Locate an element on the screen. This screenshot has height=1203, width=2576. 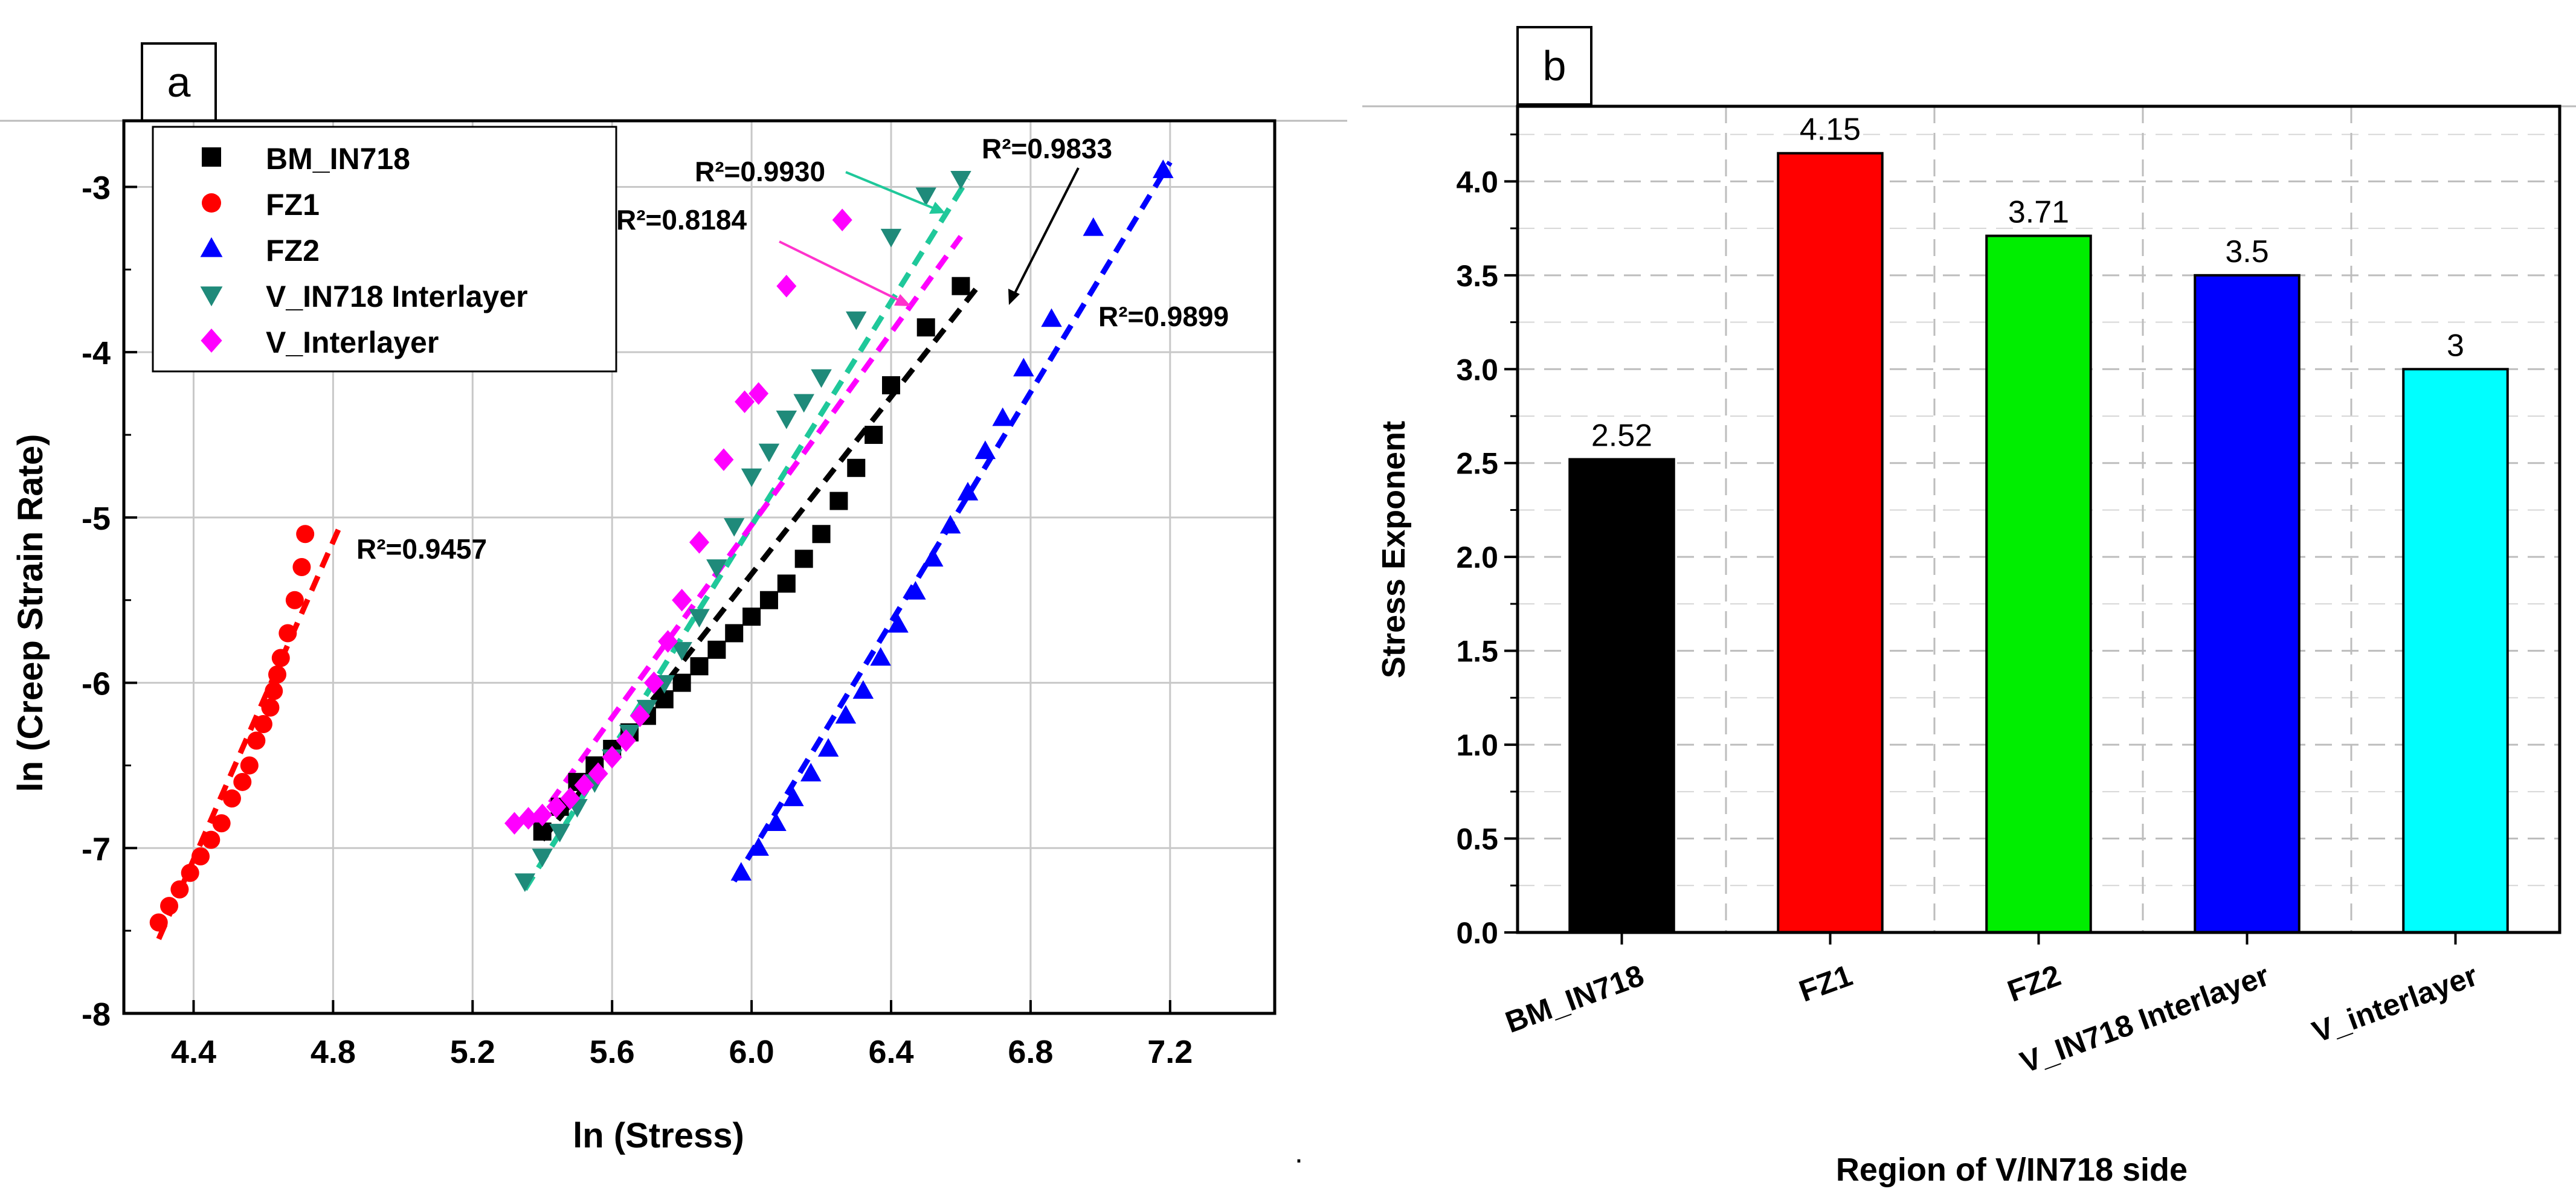
panel-a-label-box is located at coordinates (179, 82).